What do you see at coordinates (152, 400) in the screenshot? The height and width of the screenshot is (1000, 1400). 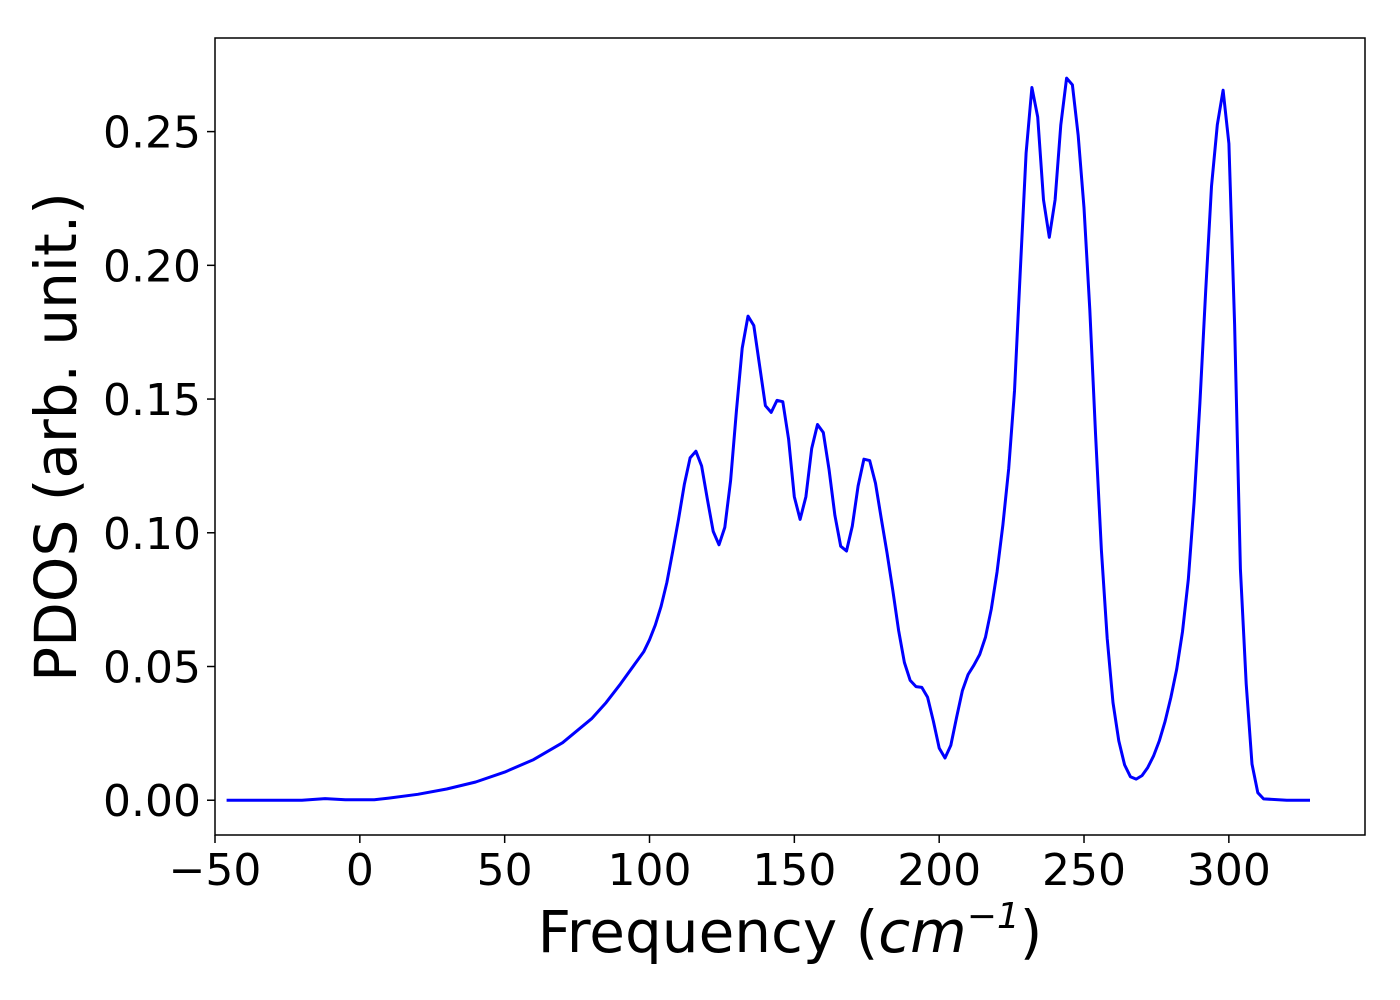 I see `y-tick-label: 0.15` at bounding box center [152, 400].